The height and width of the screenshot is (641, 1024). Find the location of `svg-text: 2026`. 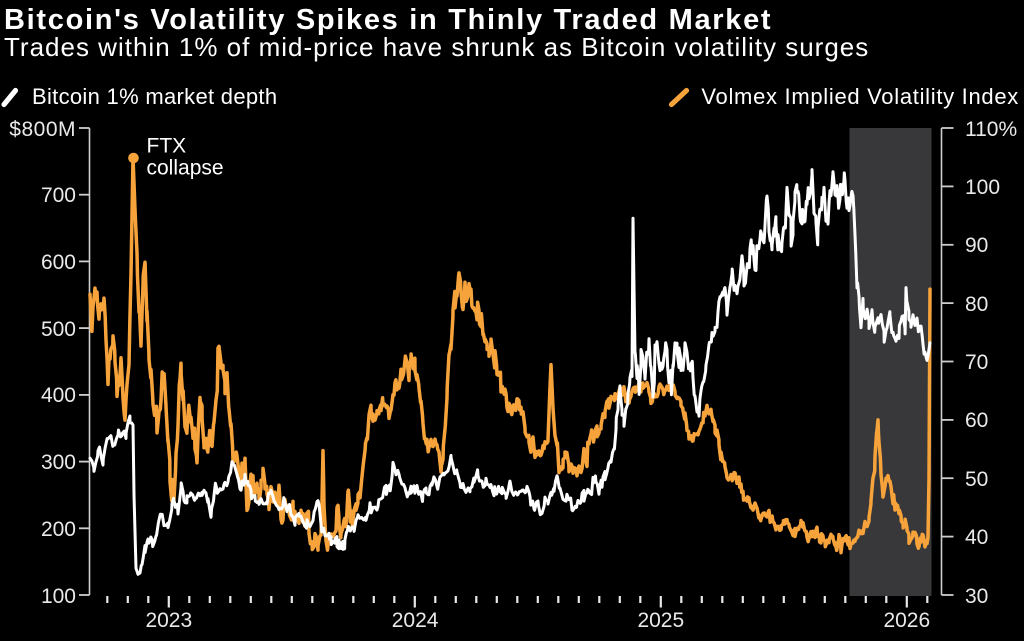

svg-text: 2026 is located at coordinates (906, 620).